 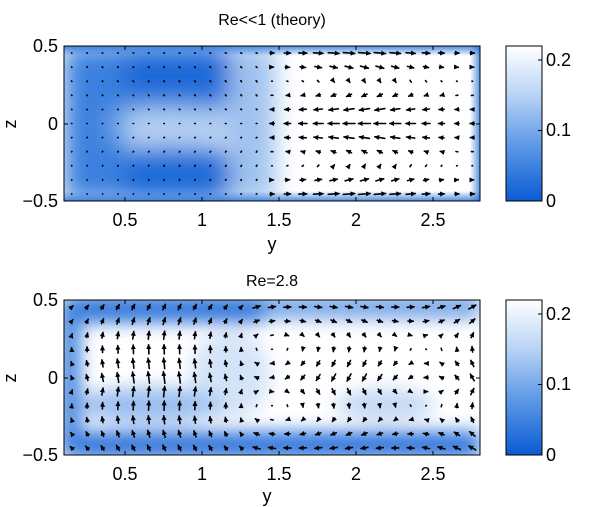 What do you see at coordinates (558, 384) in the screenshot?
I see `colorbar-tick-label: 0.1` at bounding box center [558, 384].